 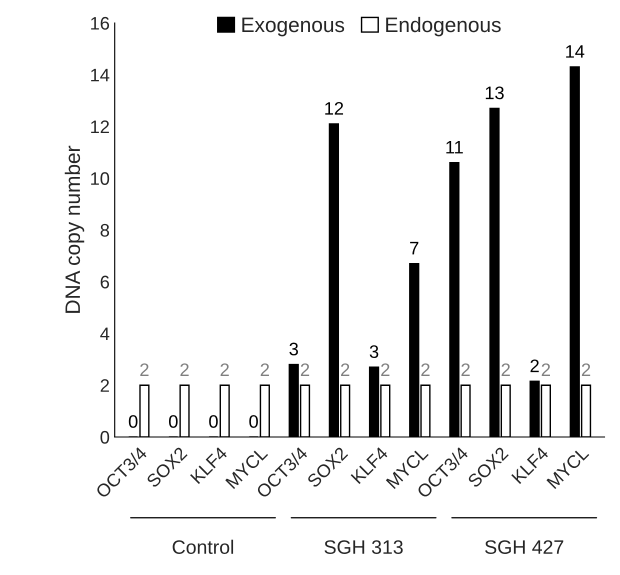 What do you see at coordinates (414, 248) in the screenshot?
I see `data-label: 7` at bounding box center [414, 248].